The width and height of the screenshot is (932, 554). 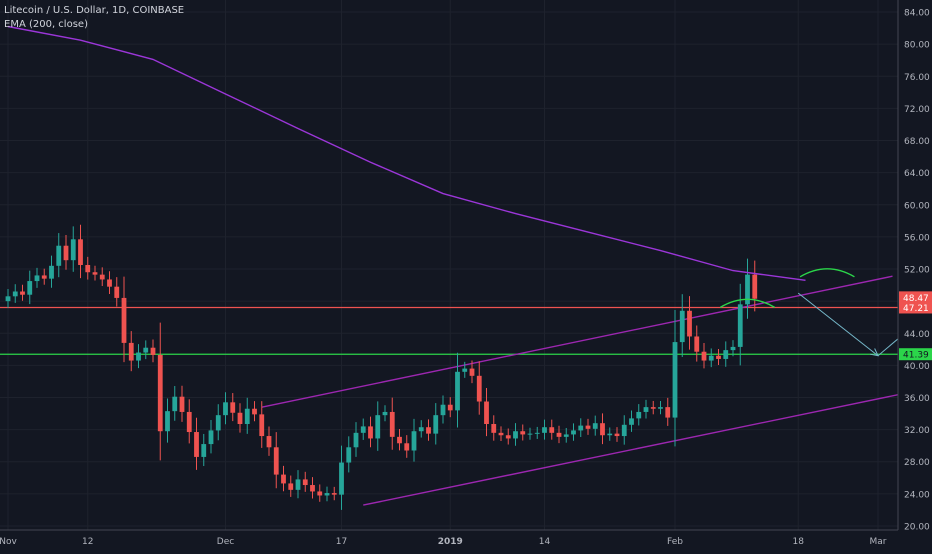 What do you see at coordinates (450, 542) in the screenshot?
I see `x-tick-label: 2019` at bounding box center [450, 542].